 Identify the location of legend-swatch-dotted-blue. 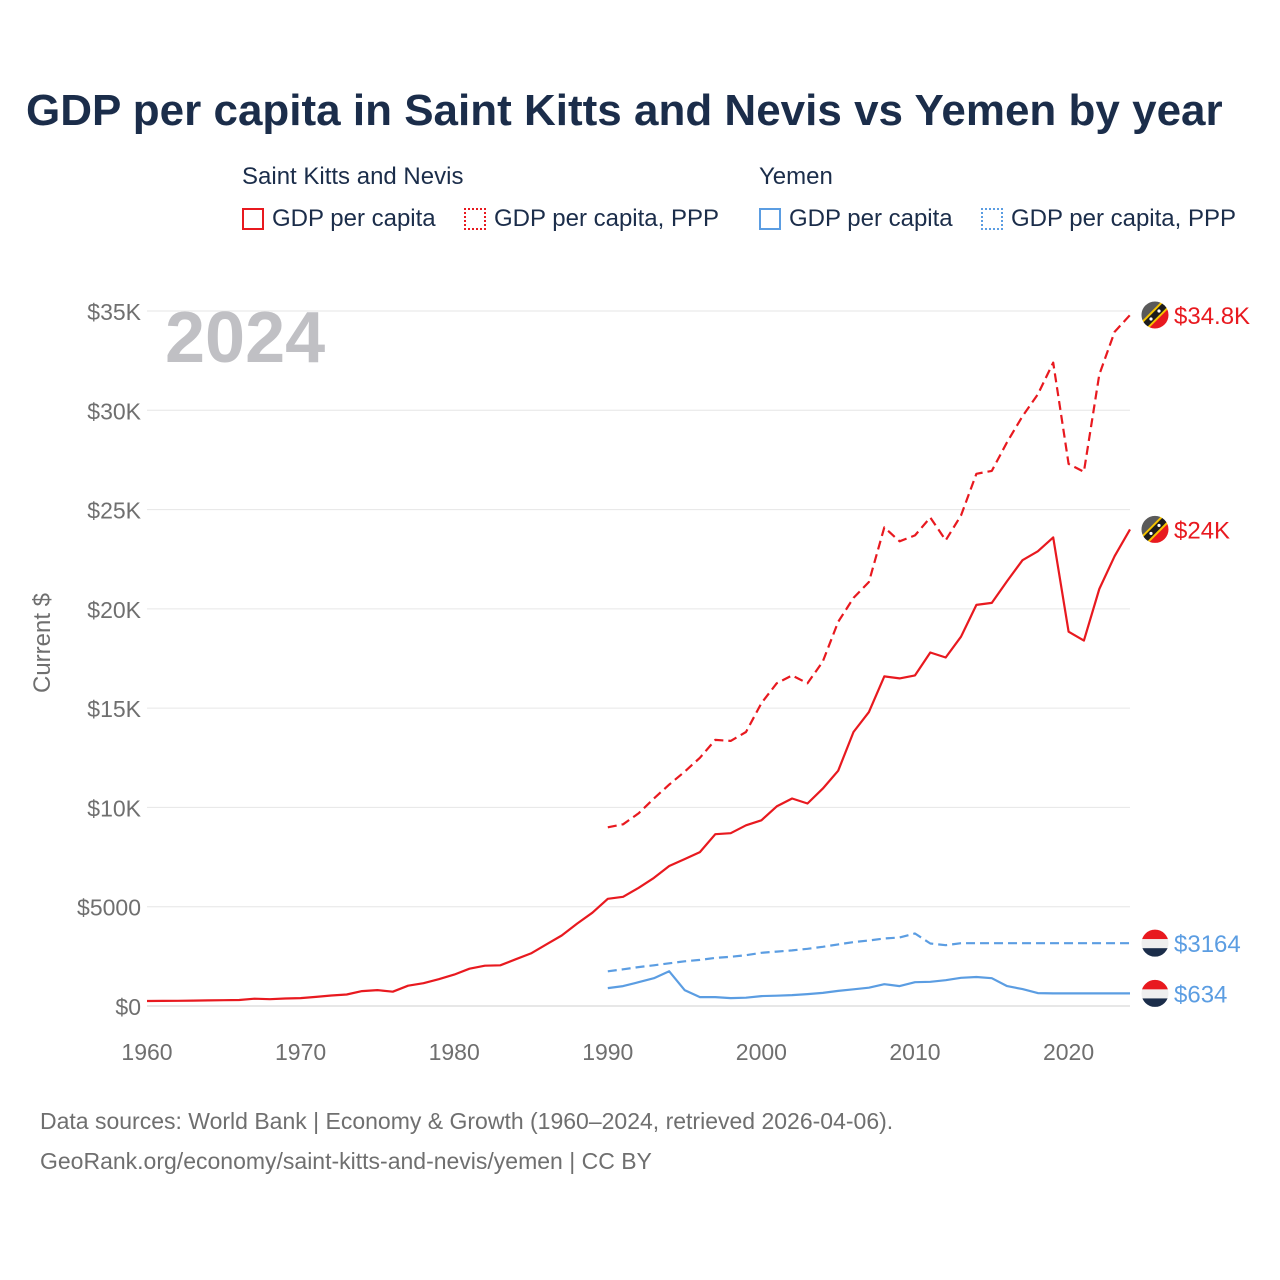
(992, 219).